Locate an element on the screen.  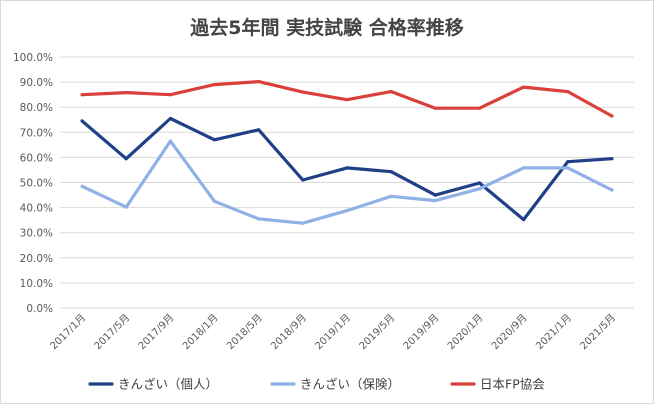
x-tick-label: 2018/5月 is located at coordinates (244, 332).